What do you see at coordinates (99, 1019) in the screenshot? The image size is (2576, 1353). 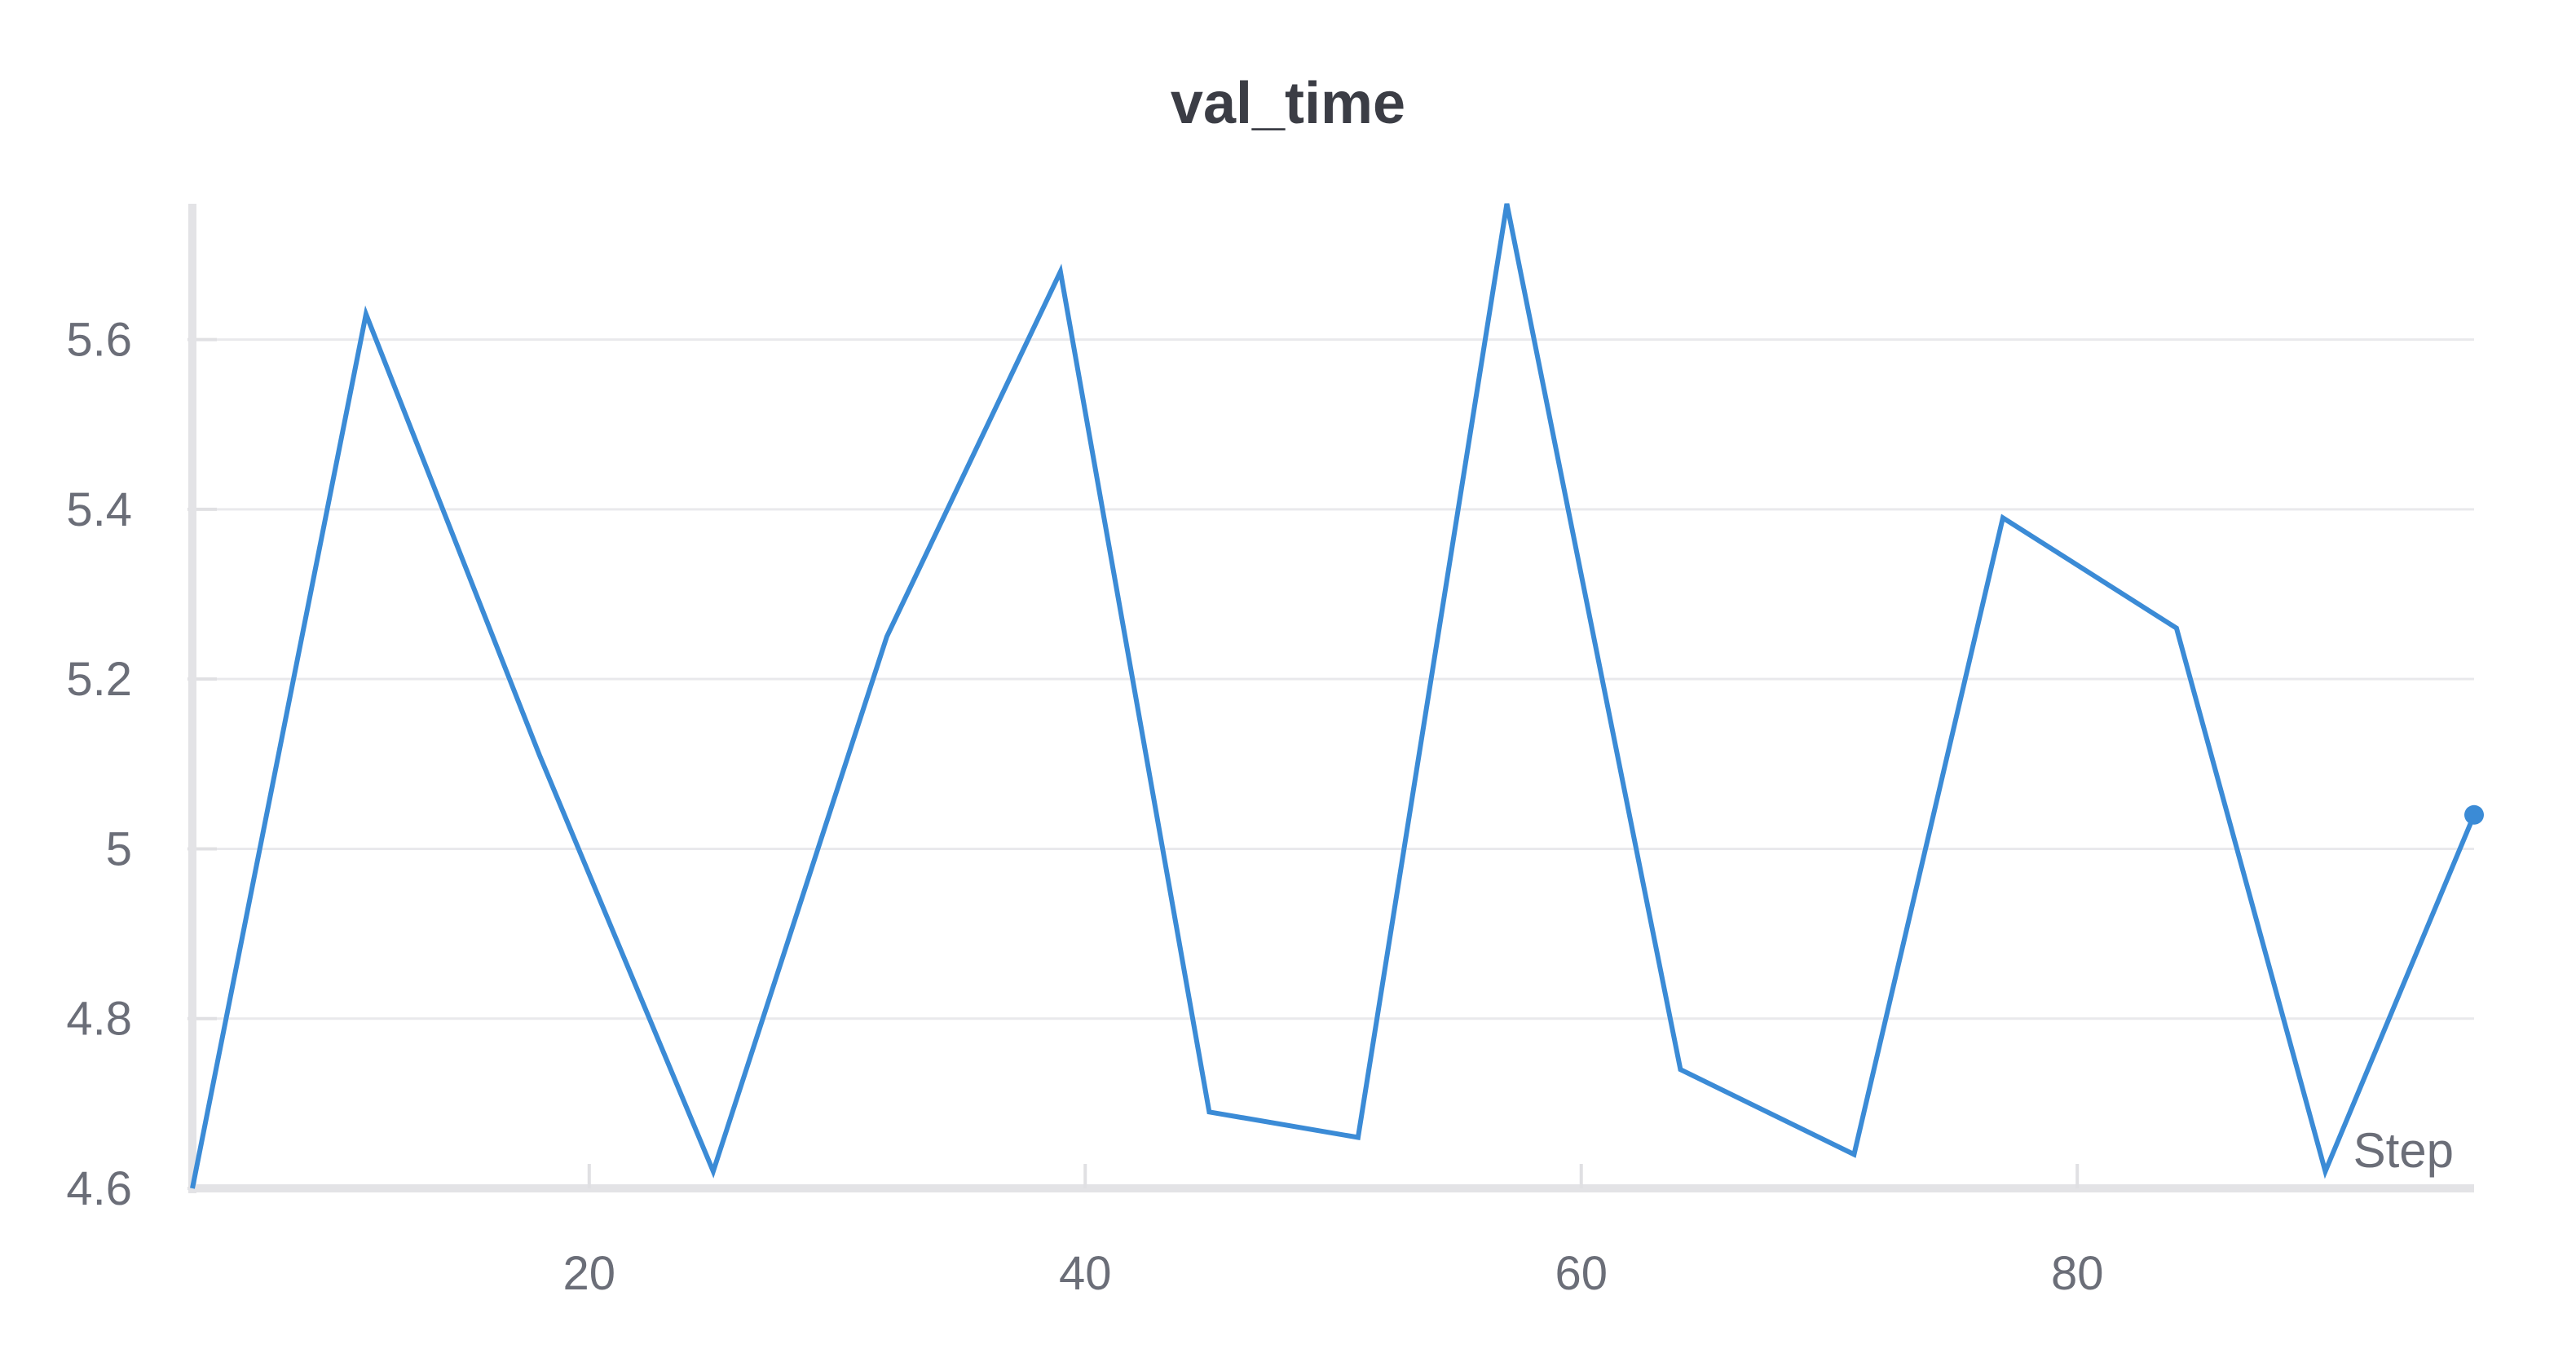 I see `y-tick-label: 4.8` at bounding box center [99, 1019].